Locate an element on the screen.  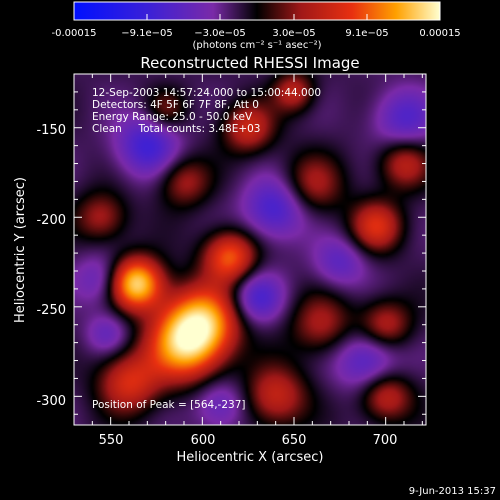
y-tick-label: -250 is located at coordinates (51, 310).